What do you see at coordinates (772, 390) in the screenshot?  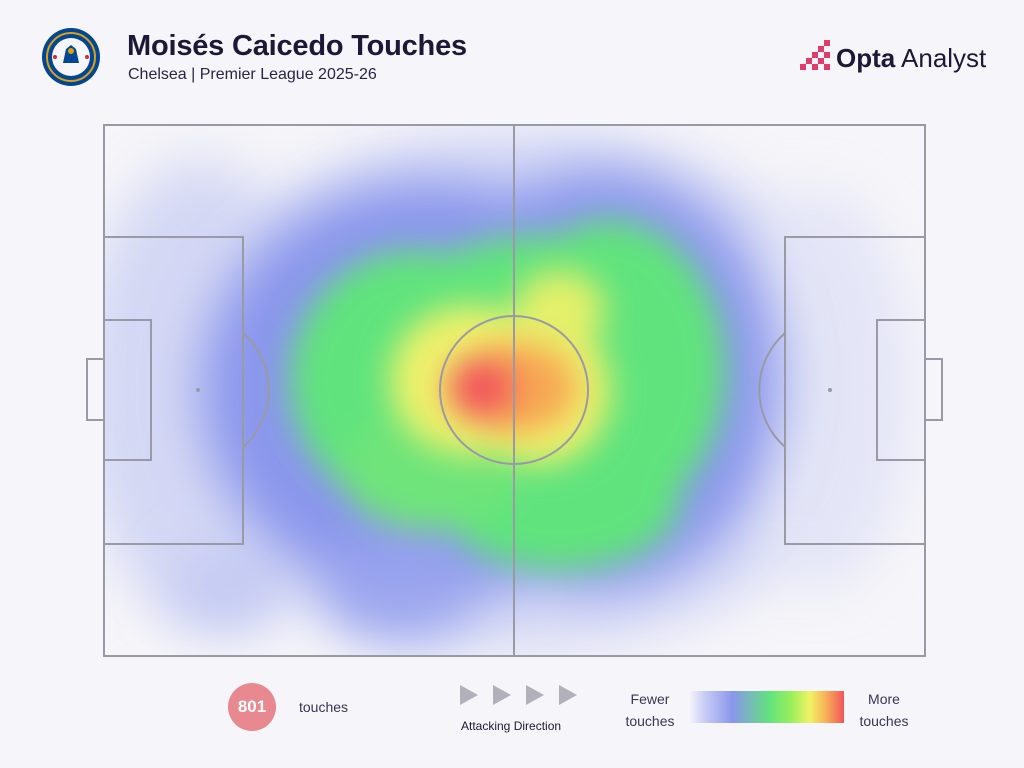 I see `right-penalty-arc` at bounding box center [772, 390].